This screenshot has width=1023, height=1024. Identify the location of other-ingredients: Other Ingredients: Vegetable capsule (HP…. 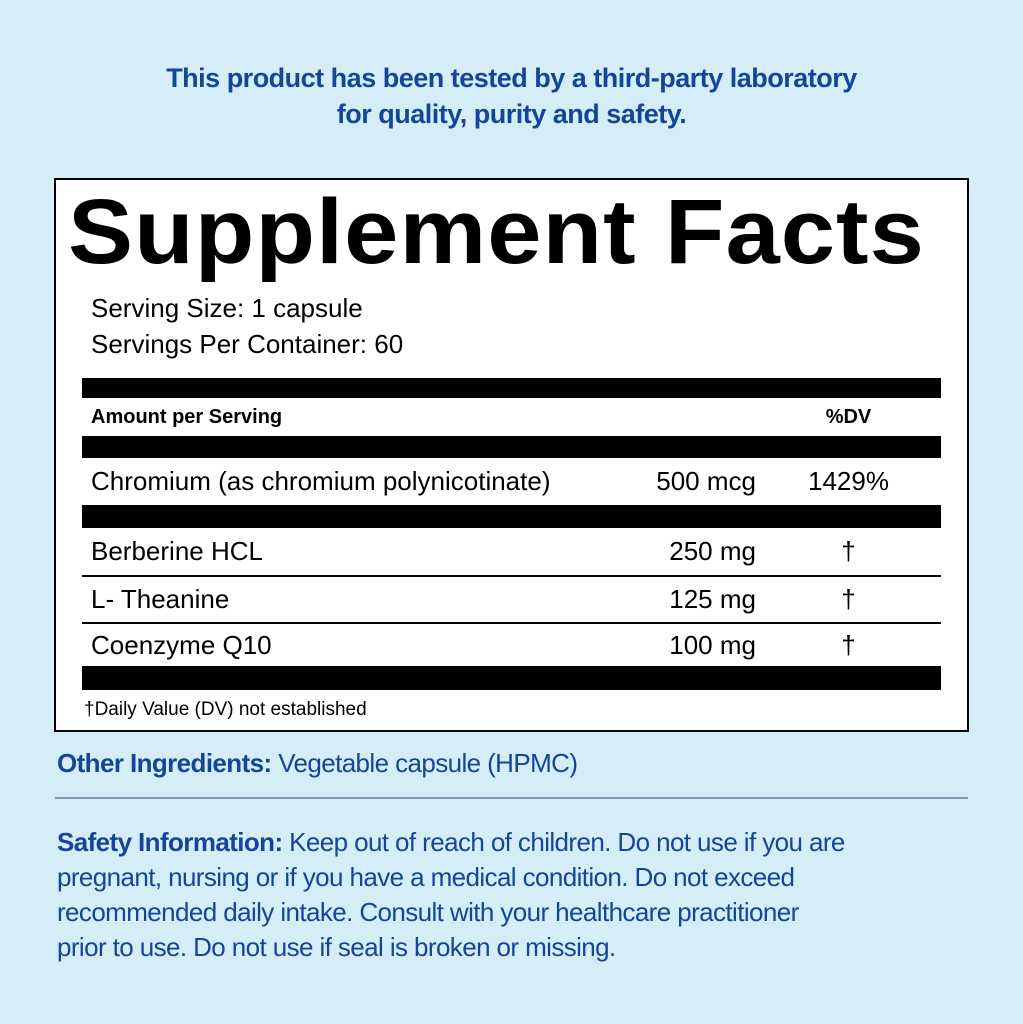
(540, 763).